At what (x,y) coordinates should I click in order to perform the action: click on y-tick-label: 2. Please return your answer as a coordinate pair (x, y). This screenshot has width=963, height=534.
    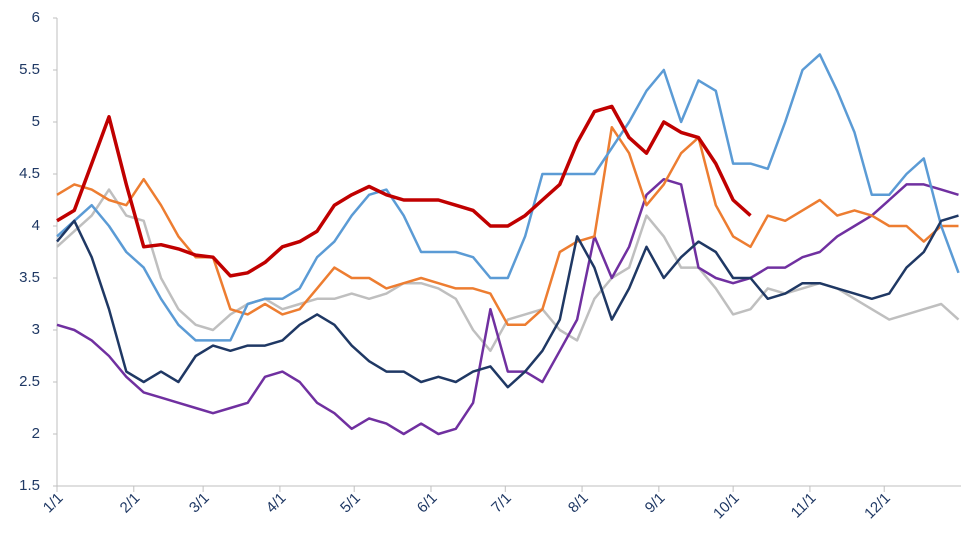
    Looking at the image, I should click on (36, 433).